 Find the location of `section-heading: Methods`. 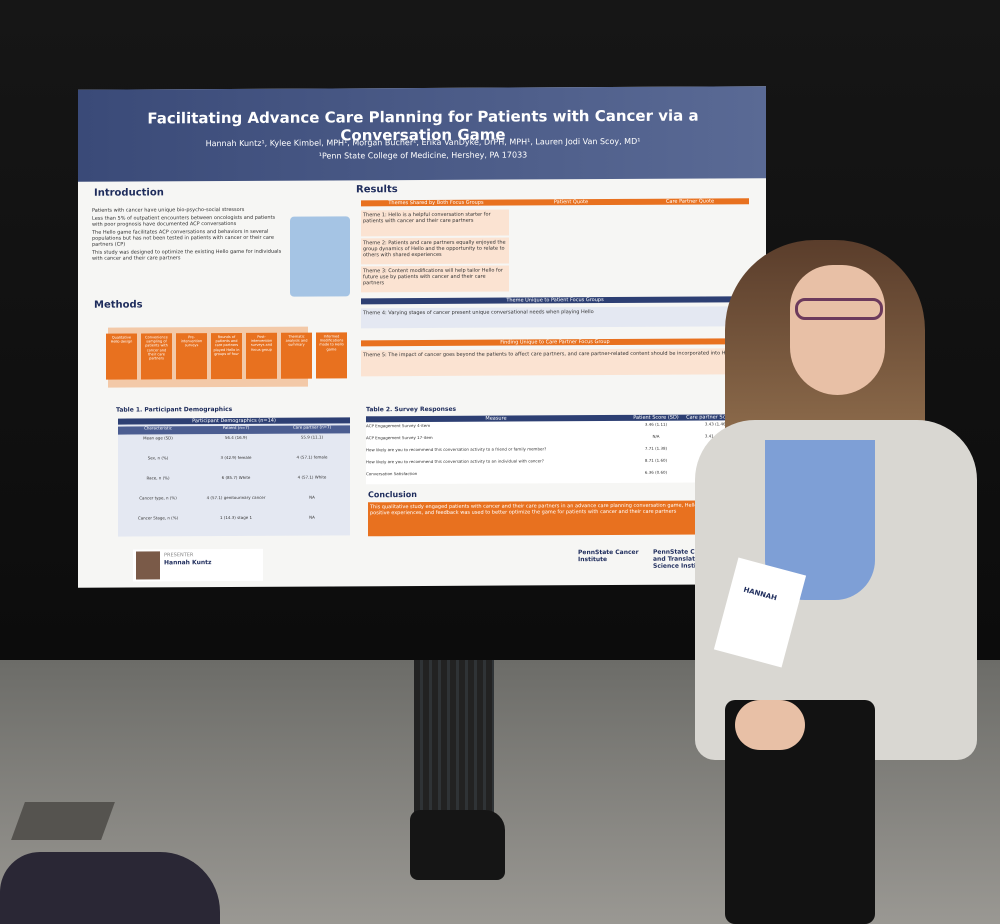

section-heading: Methods is located at coordinates (118, 305).